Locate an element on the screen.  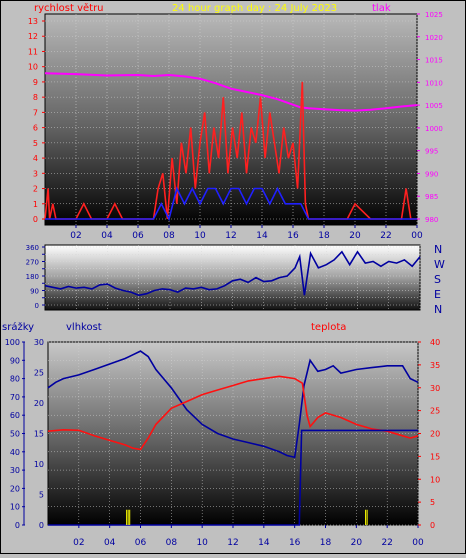
direction-label-e: E is located at coordinates (437, 294).